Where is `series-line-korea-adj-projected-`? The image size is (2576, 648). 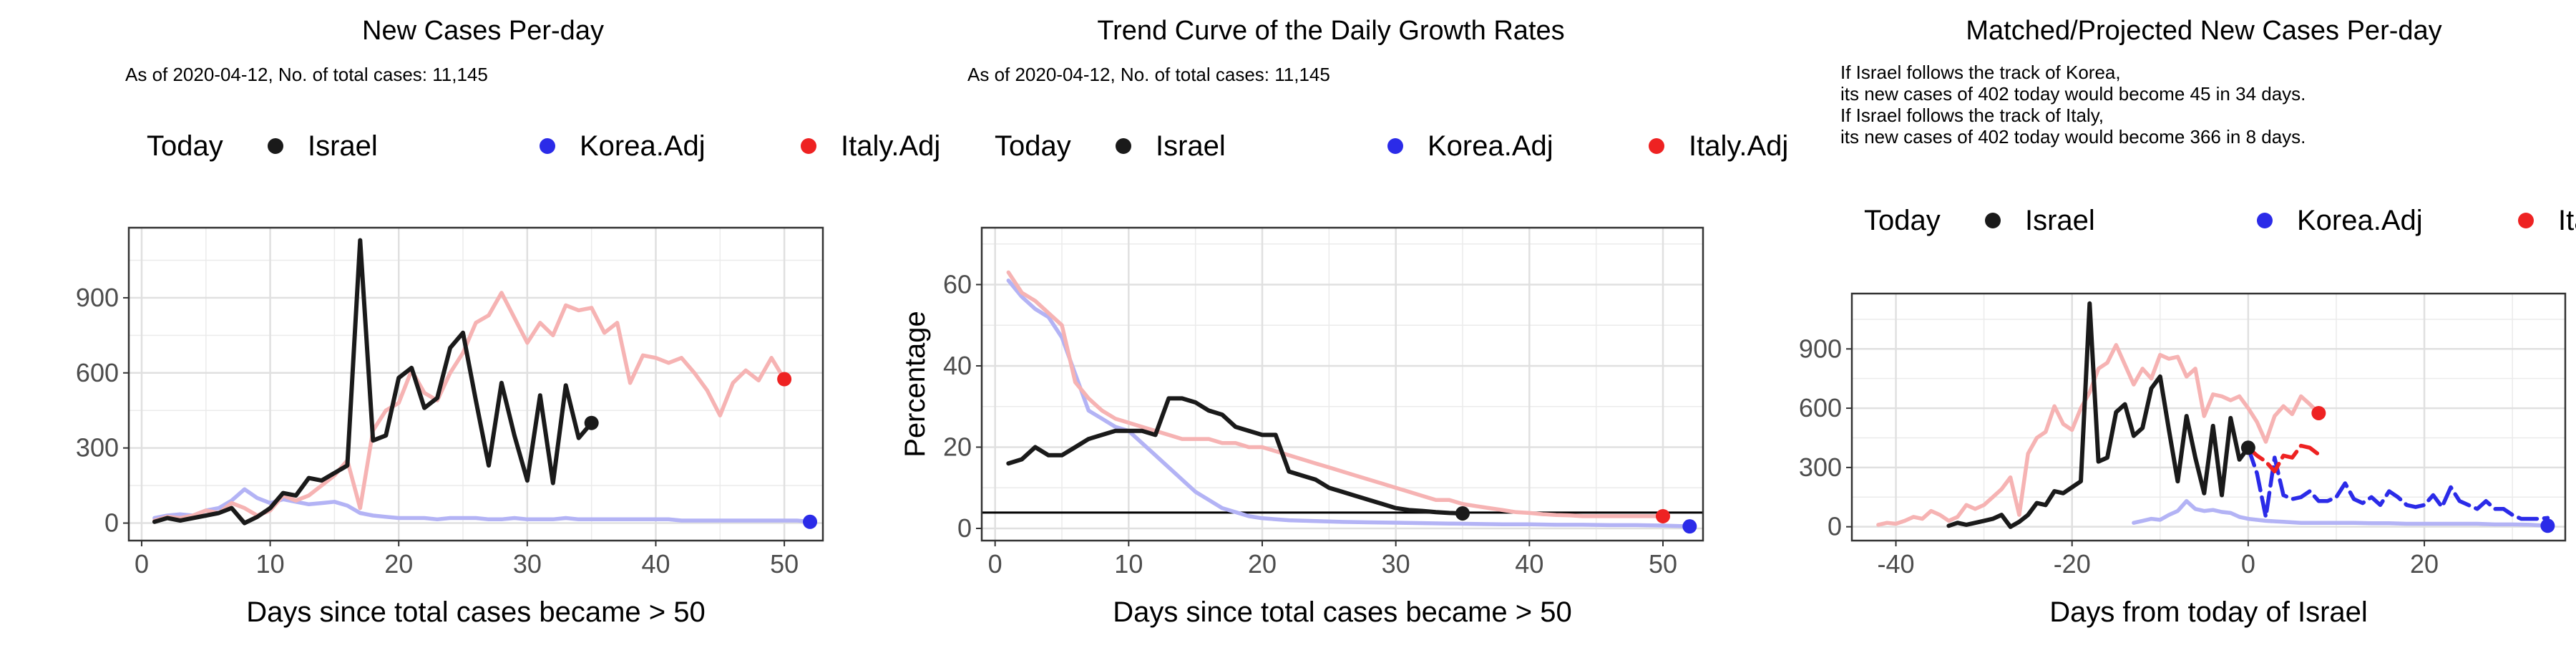 series-line-korea-adj-projected- is located at coordinates (2398, 483).